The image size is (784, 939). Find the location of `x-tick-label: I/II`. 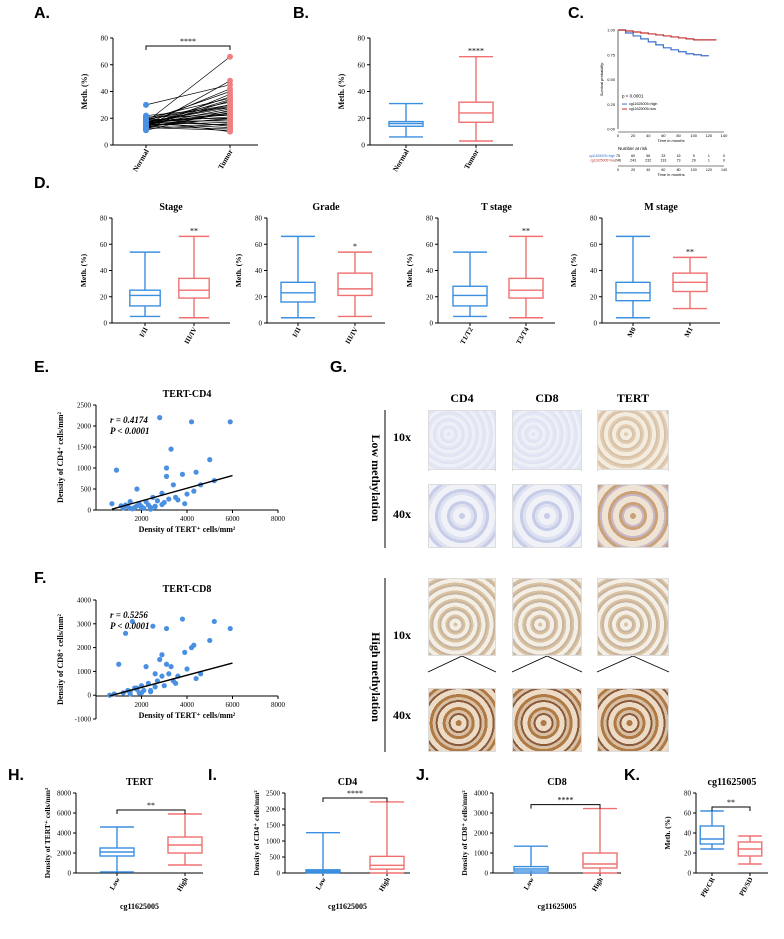

x-tick-label: I/II is located at coordinates (144, 332).